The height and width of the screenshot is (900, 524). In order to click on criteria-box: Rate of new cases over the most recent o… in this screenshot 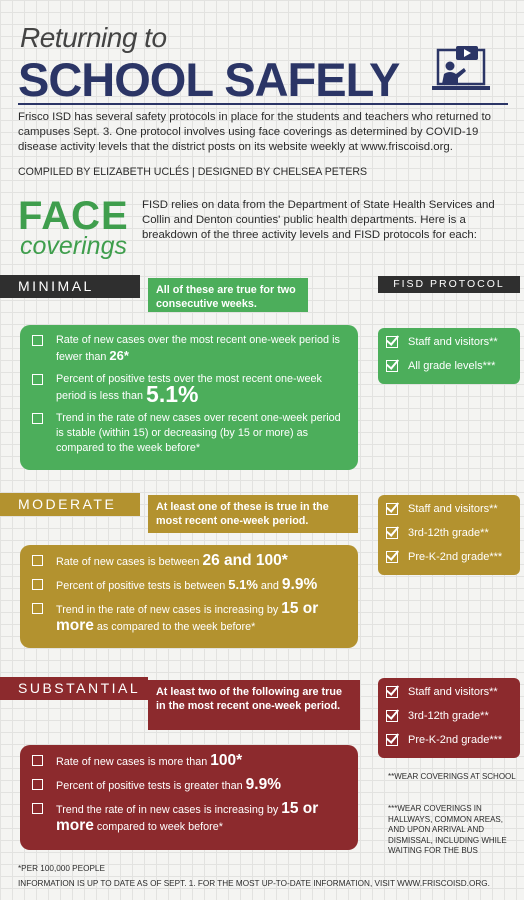, I will do `click(189, 397)`.